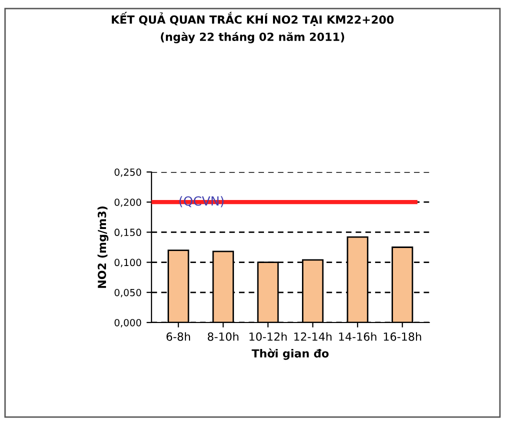  I want to click on y-axis-title: NO2 (mg/m3), so click(103, 247).